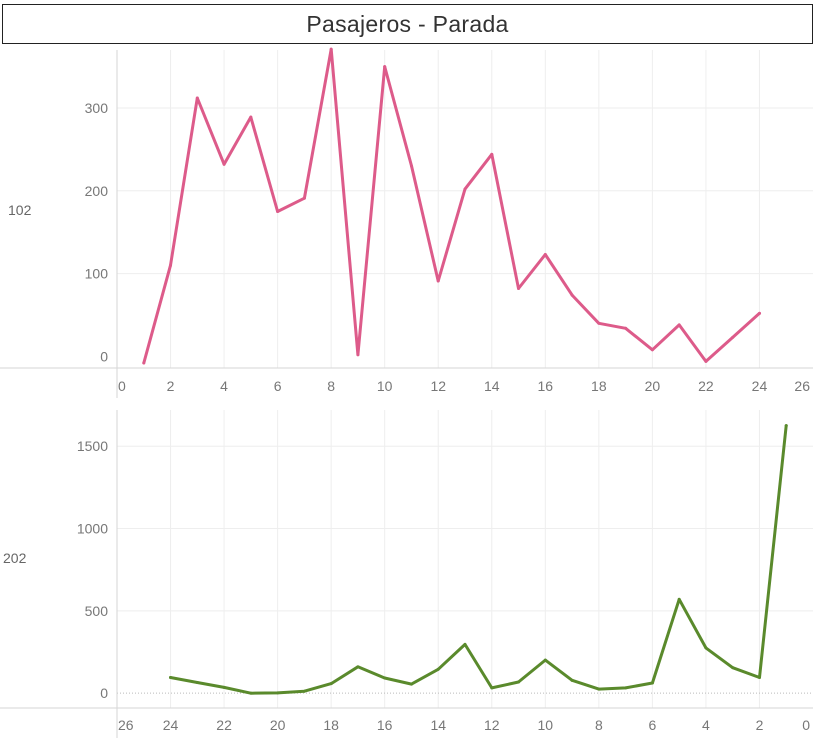  What do you see at coordinates (331, 386) in the screenshot?
I see `panel-1-x-tick-label: 8` at bounding box center [331, 386].